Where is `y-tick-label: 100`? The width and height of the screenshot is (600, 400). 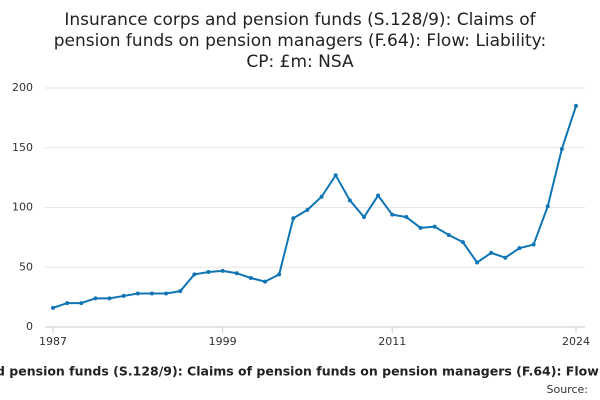 y-tick-label: 100 is located at coordinates (22, 207).